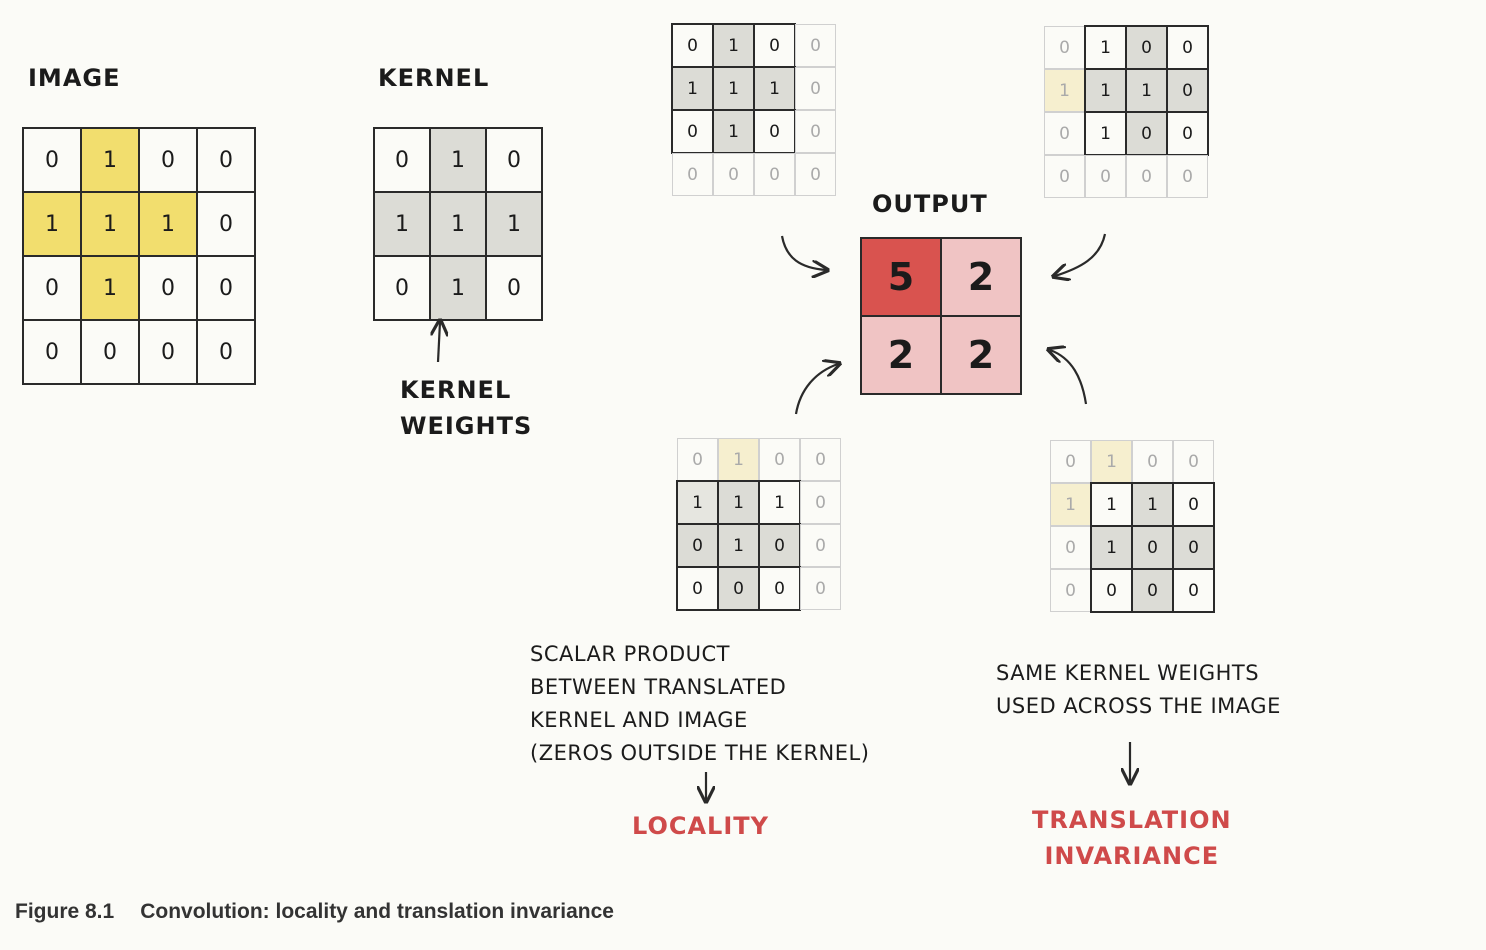 The height and width of the screenshot is (950, 1486). I want to click on image-grid: 0 1 0 0 1 1 1 0 0 1 0 0 0 0 0 0, so click(139, 256).